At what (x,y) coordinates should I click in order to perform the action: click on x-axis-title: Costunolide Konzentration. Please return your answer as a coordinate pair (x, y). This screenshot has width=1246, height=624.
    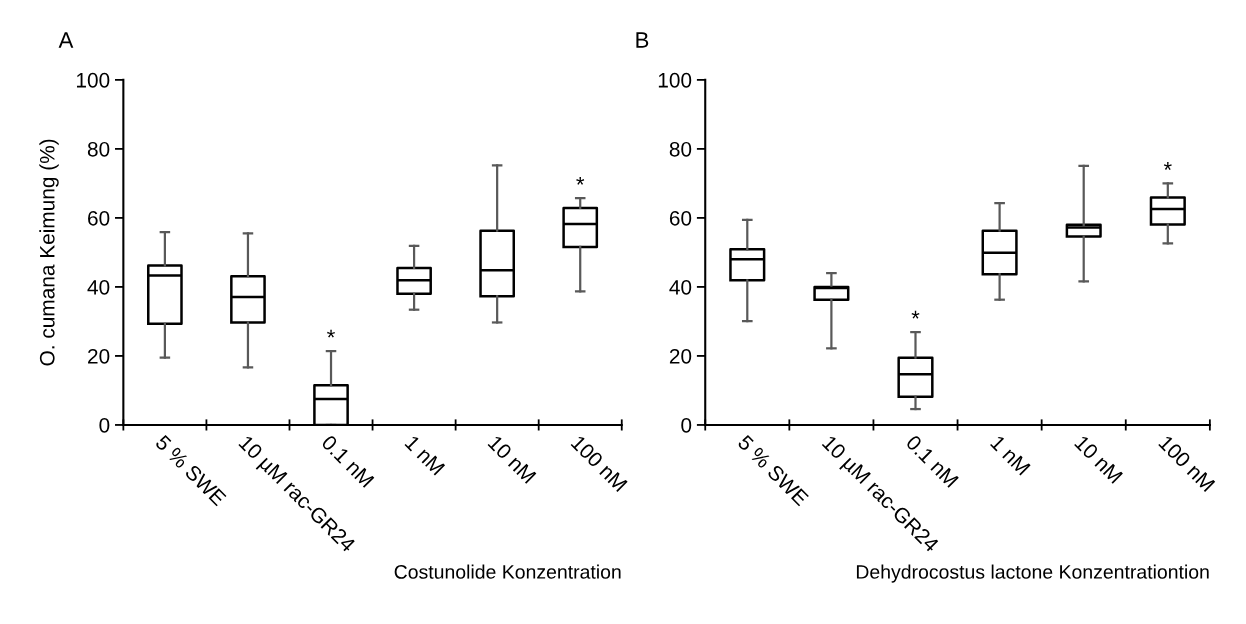
    Looking at the image, I should click on (507, 571).